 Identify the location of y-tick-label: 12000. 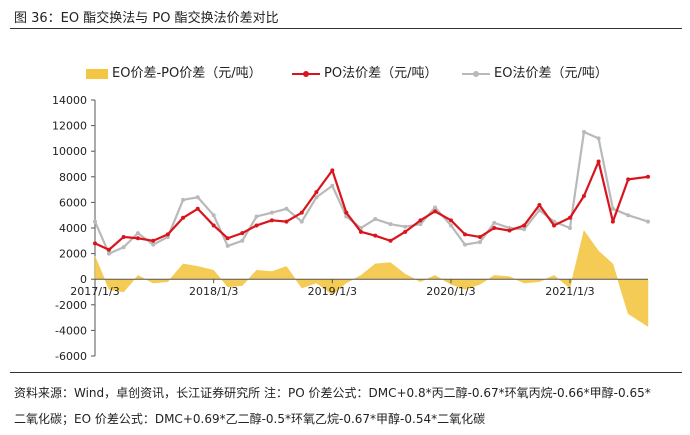
(69, 126).